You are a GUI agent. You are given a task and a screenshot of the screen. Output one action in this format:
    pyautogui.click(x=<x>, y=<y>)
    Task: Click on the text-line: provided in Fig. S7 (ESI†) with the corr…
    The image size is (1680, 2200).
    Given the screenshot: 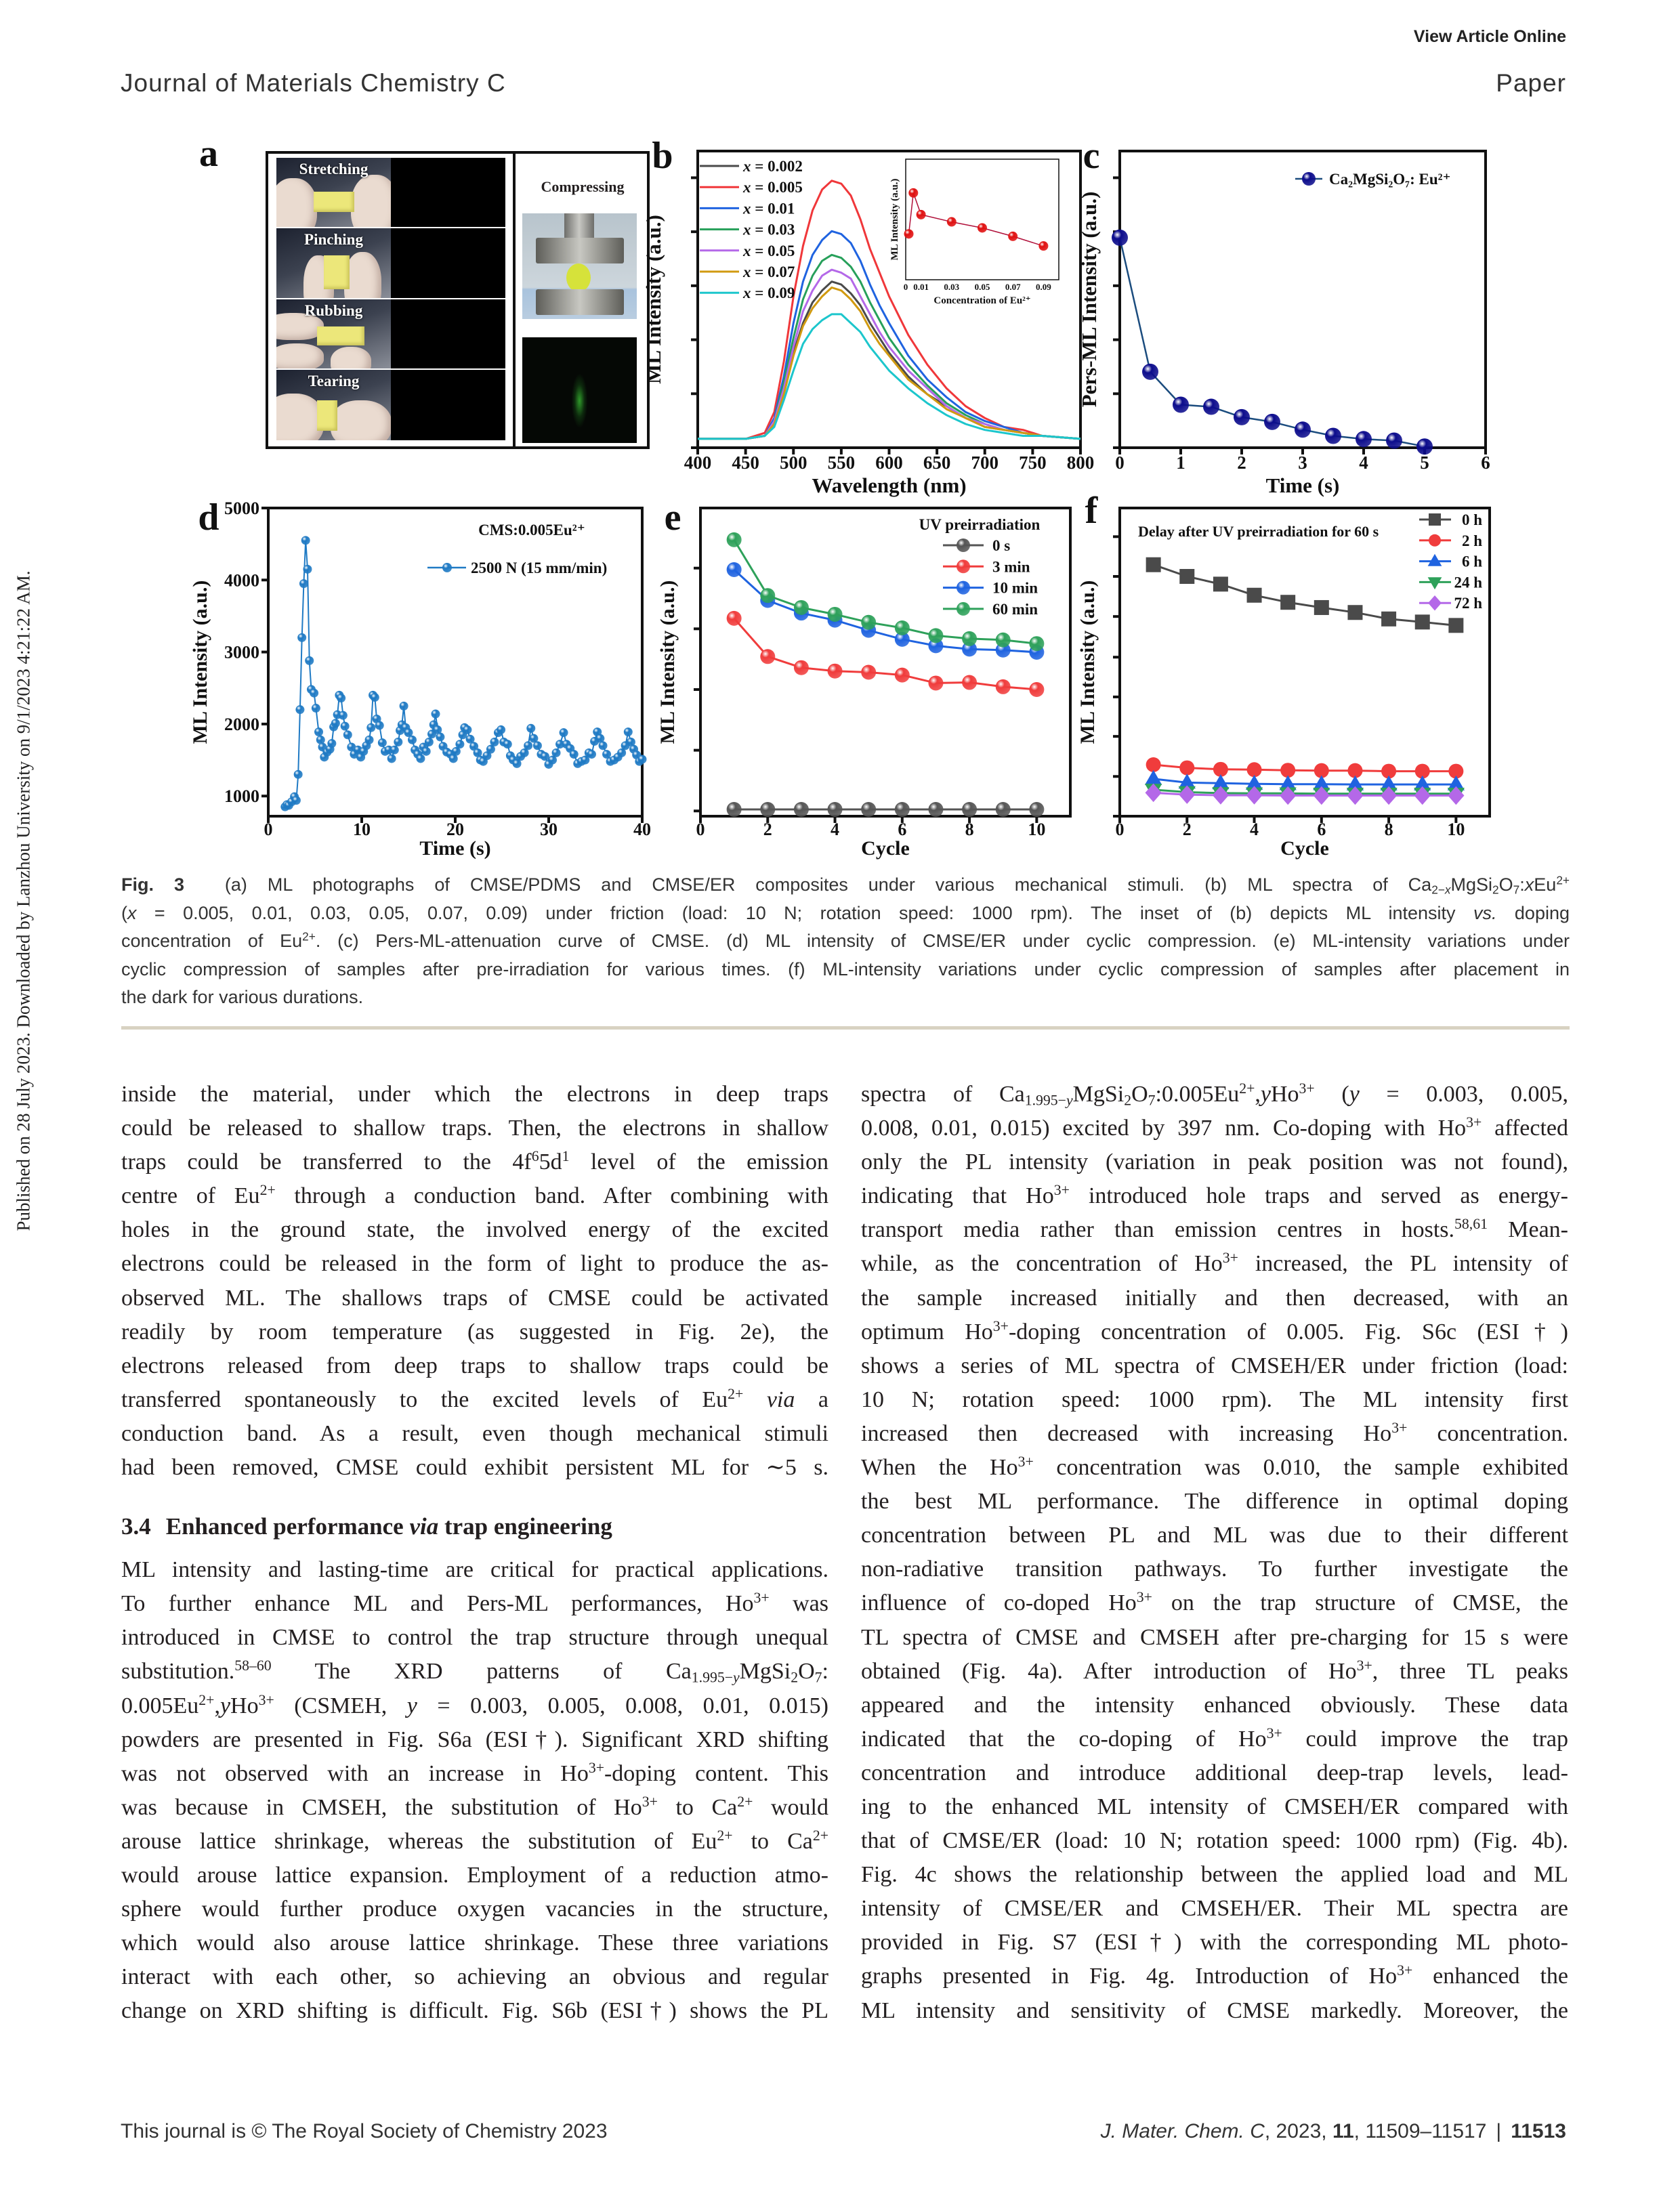 What is the action you would take?
    pyautogui.click(x=1214, y=1942)
    